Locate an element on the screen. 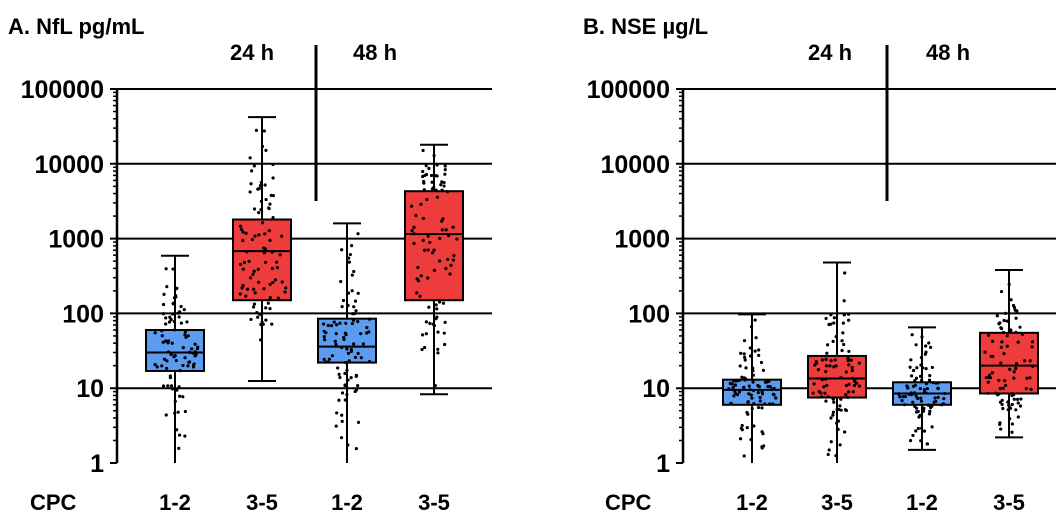  y-tick-label: 1 is located at coordinates (663, 464).